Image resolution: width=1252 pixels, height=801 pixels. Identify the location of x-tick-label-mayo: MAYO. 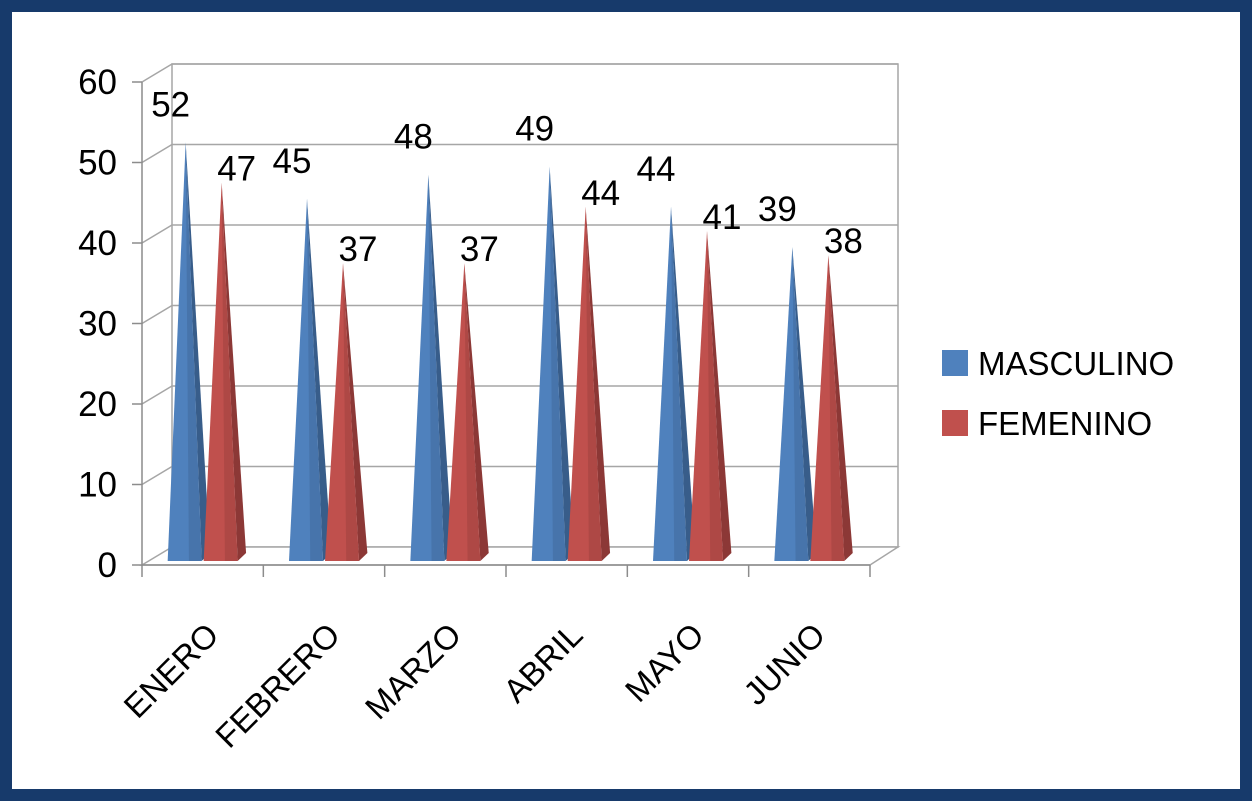
(664, 662).